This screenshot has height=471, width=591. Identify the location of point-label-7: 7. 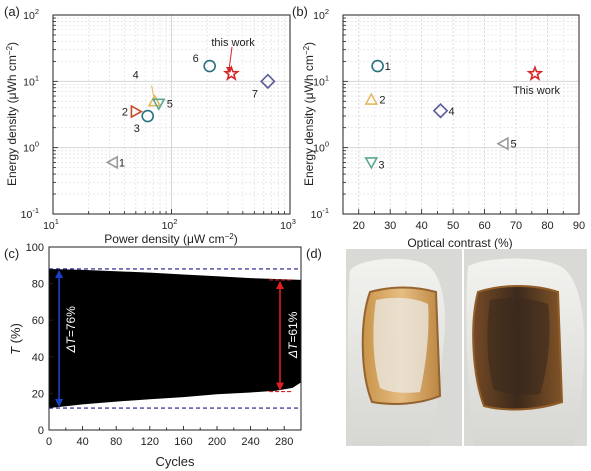
(255, 94).